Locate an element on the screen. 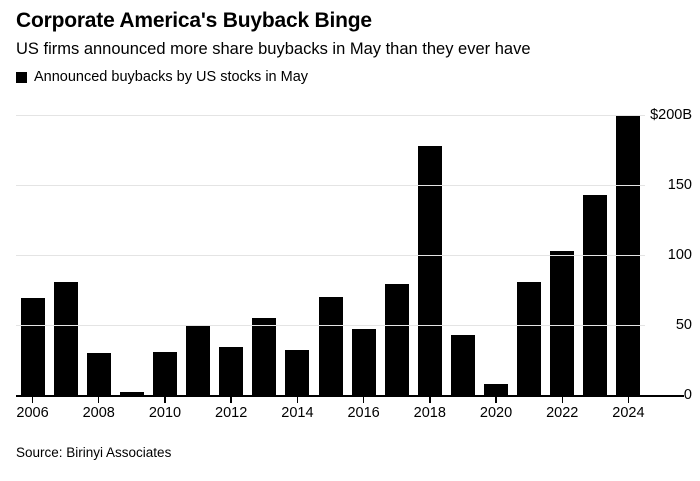 The width and height of the screenshot is (700, 481). bar-2019 is located at coordinates (462, 364).